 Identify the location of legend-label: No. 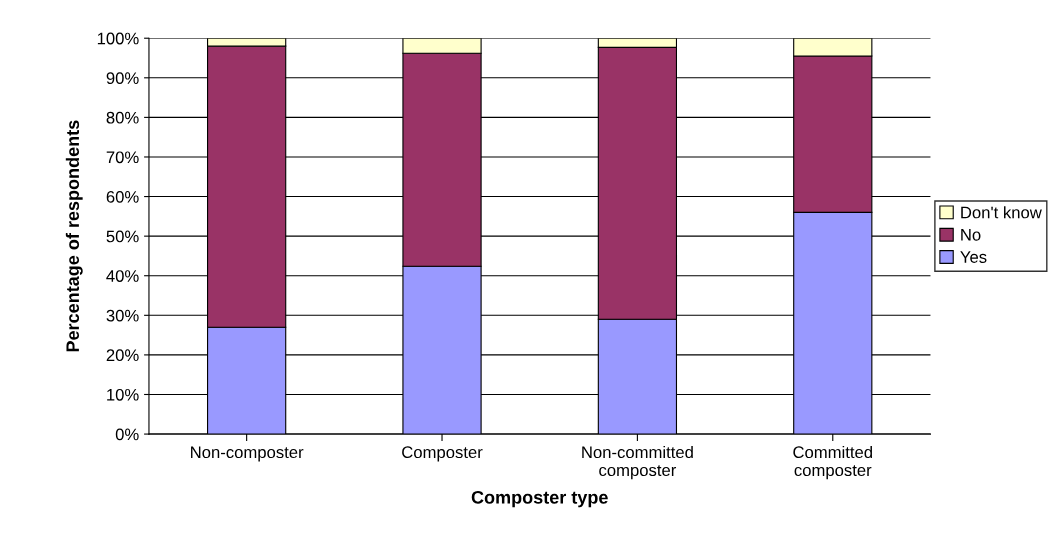
(971, 235).